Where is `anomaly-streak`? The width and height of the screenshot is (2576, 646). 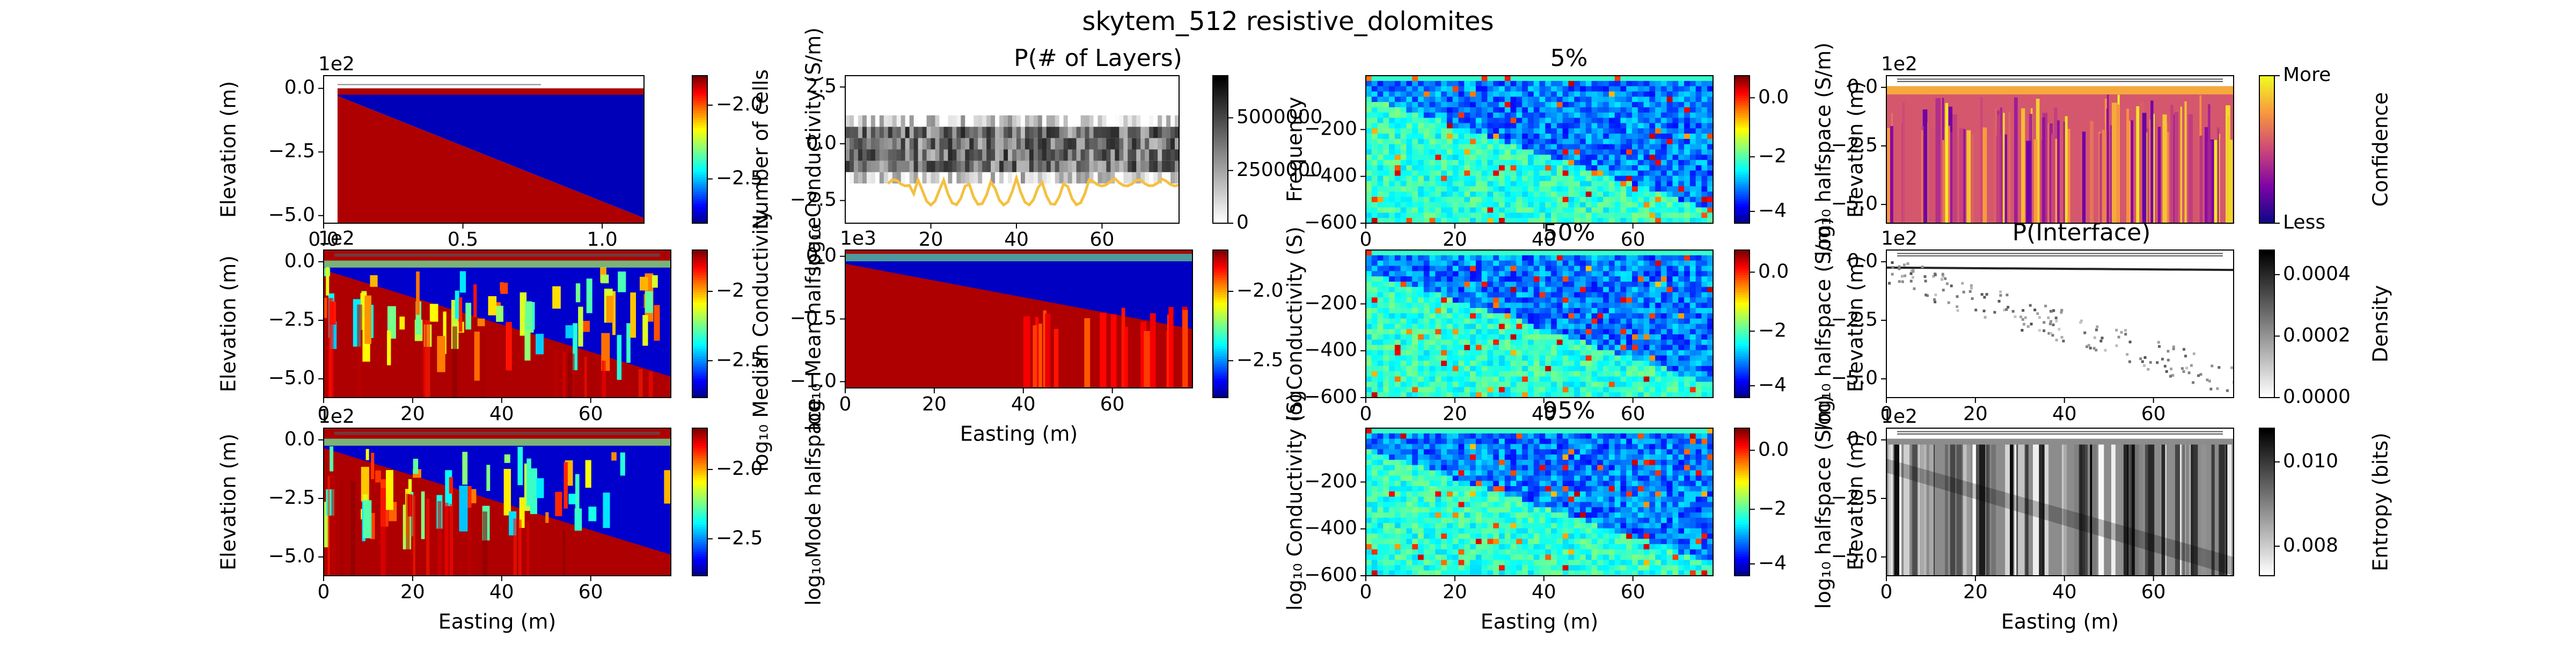
anomaly-streak is located at coordinates (520, 466).